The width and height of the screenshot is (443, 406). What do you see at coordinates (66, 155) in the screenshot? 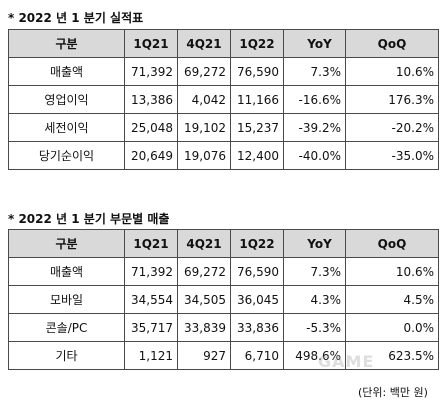
I see `row-label: 당기순이익` at bounding box center [66, 155].